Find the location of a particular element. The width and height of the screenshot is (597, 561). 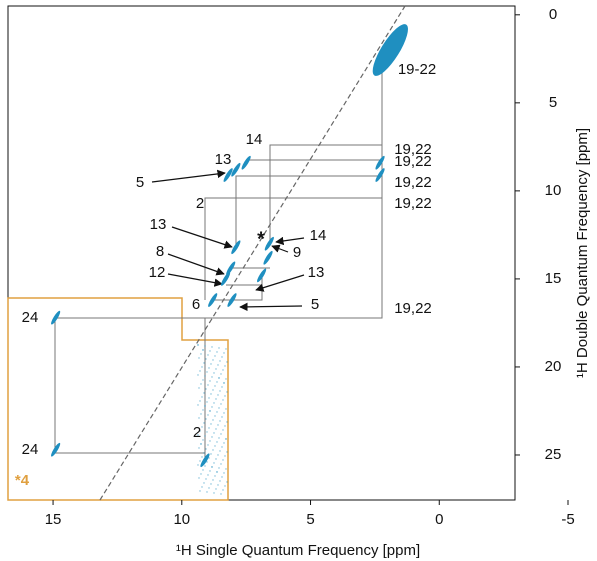

annotation: 9 is located at coordinates (297, 252).